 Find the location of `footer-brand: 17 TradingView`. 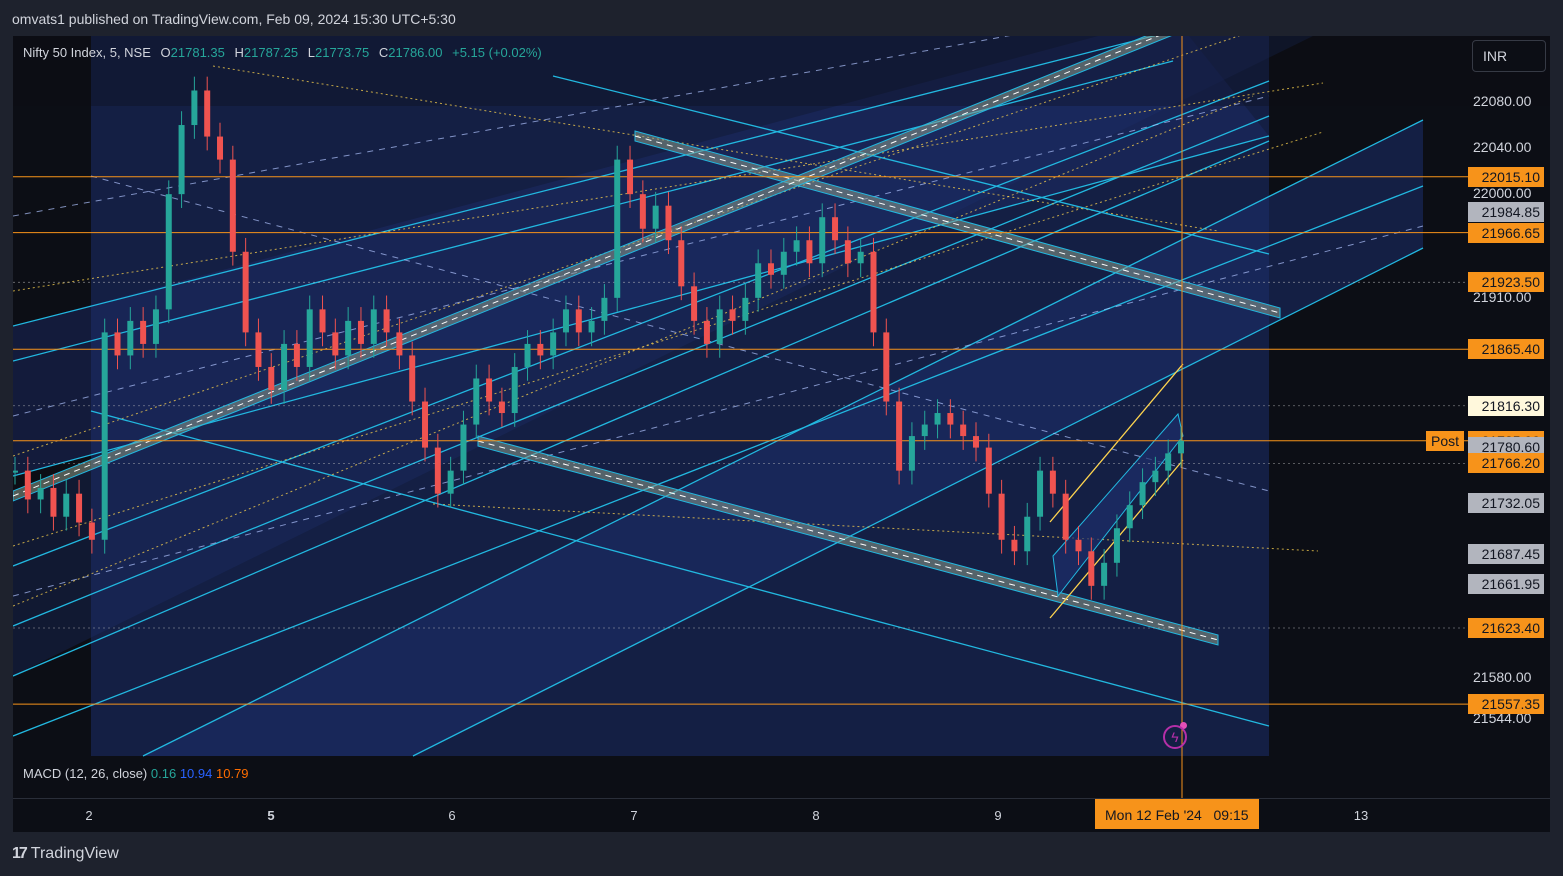

footer-brand: 17 TradingView is located at coordinates (65, 854).